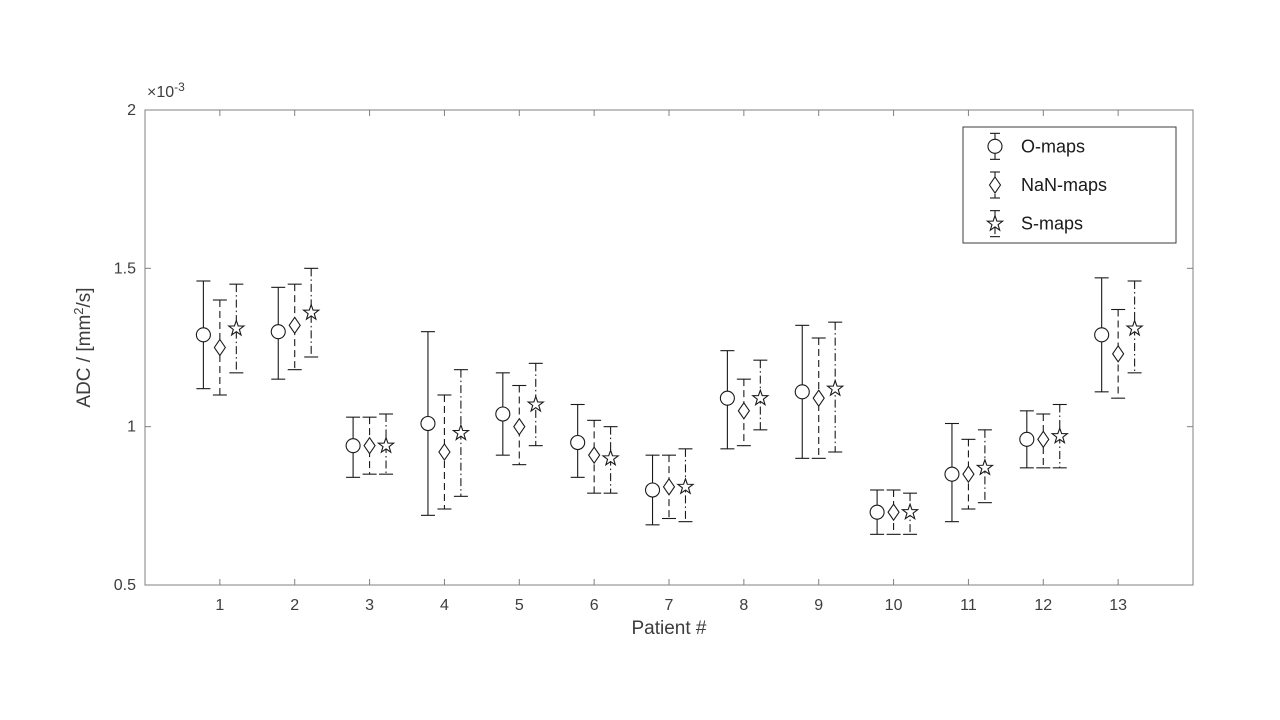 This screenshot has height=720, width=1280. What do you see at coordinates (894, 605) in the screenshot?
I see `x-axis-tick-label: 10` at bounding box center [894, 605].